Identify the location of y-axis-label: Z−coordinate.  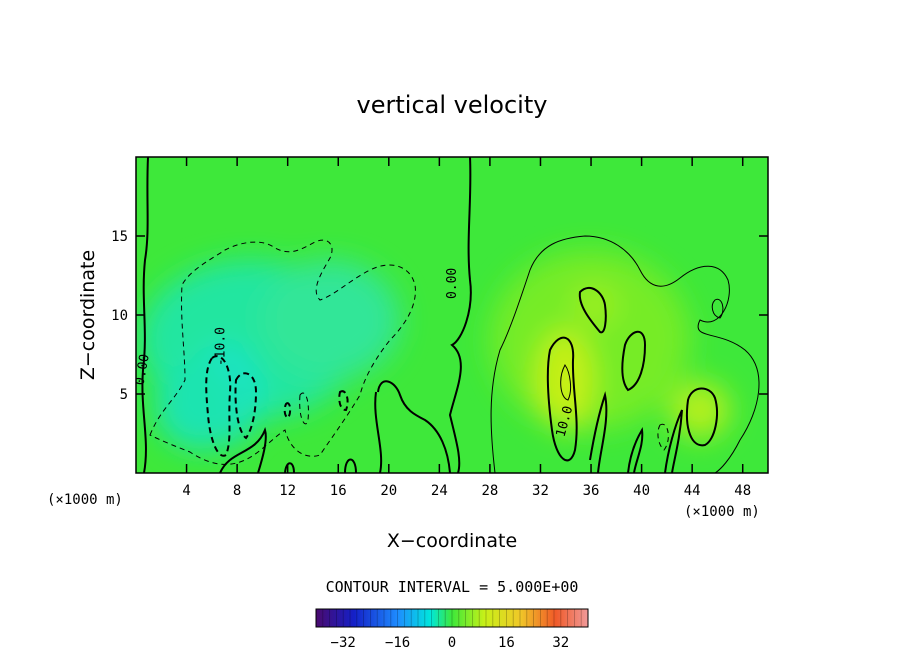
(88, 315).